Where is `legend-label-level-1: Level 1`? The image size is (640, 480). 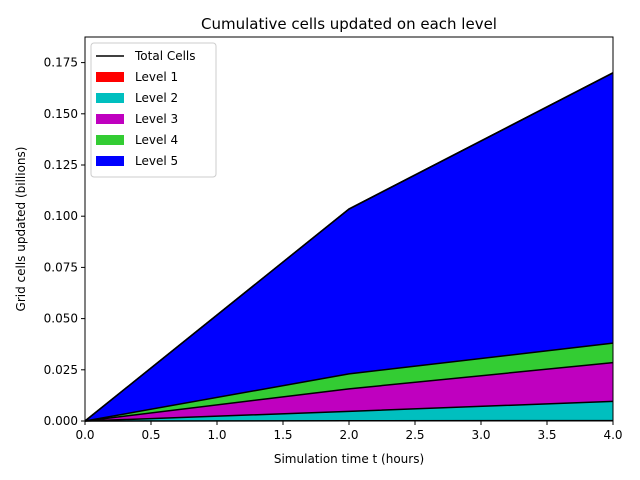
legend-label-level-1: Level 1 is located at coordinates (156, 77).